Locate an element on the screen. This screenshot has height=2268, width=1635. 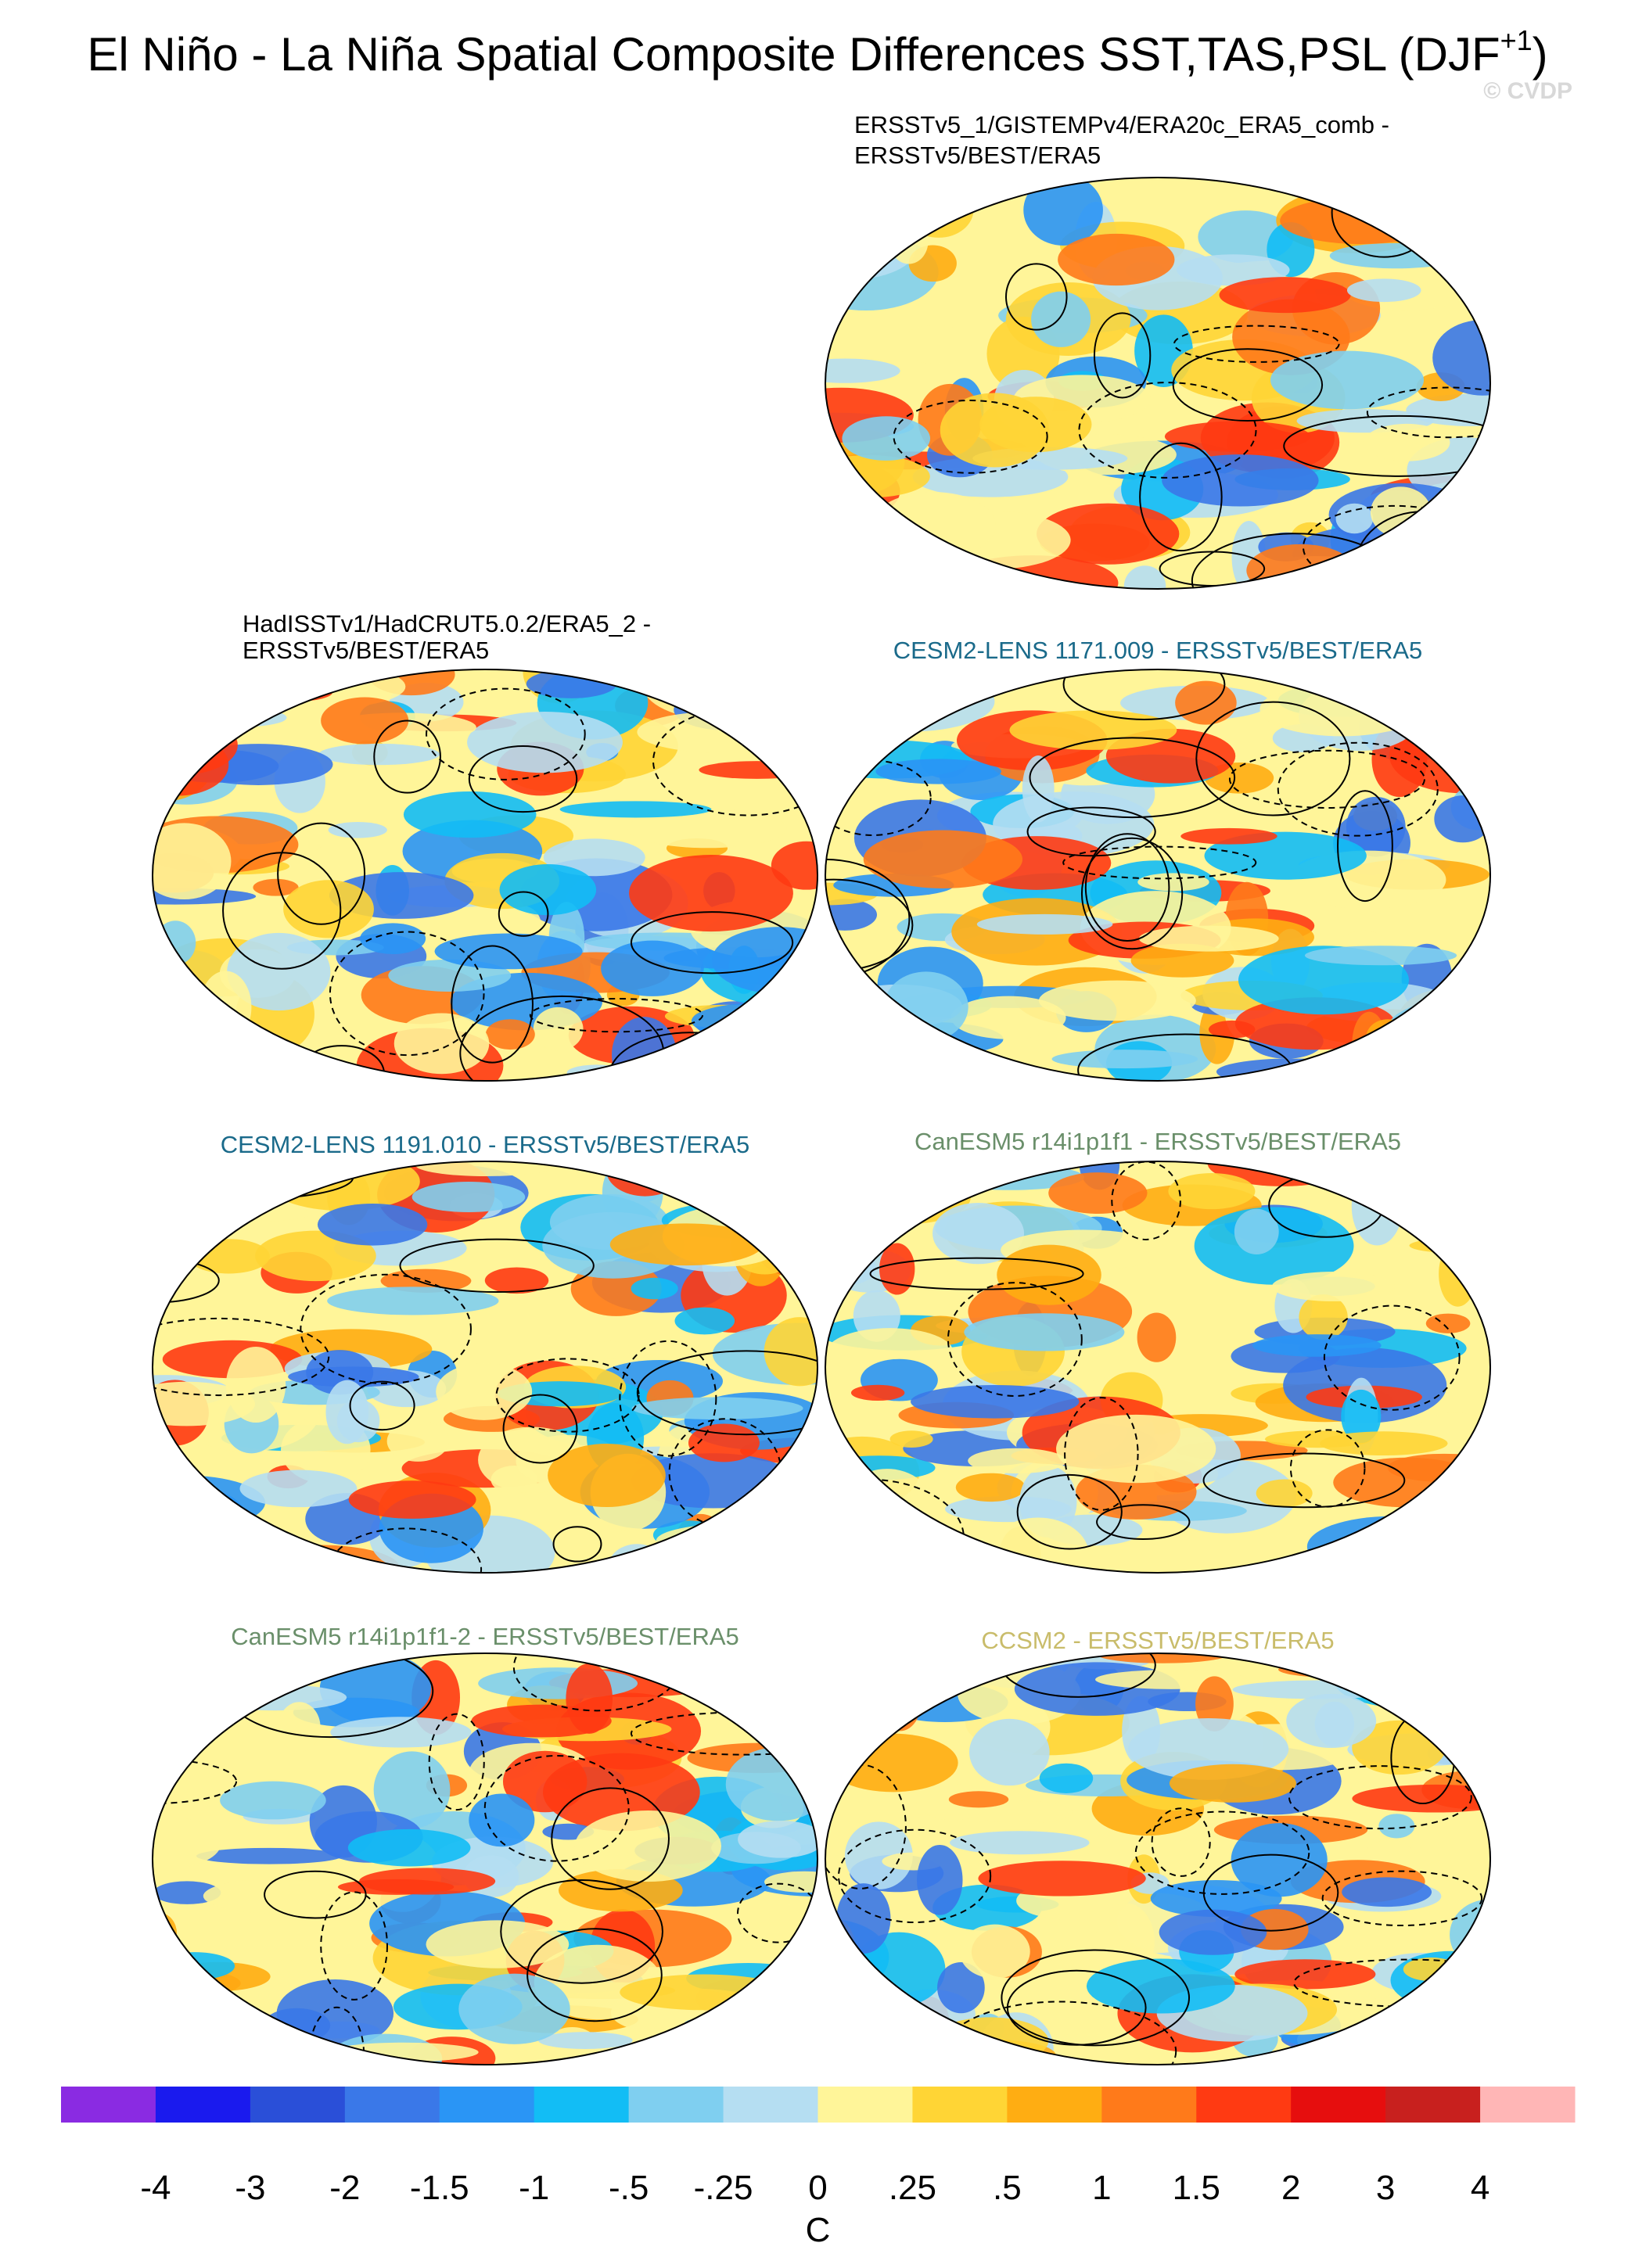
panel-title: CanESM5 r14i1p1f1 - ERSSTv5/BEST/ERA5 is located at coordinates (1158, 1141).